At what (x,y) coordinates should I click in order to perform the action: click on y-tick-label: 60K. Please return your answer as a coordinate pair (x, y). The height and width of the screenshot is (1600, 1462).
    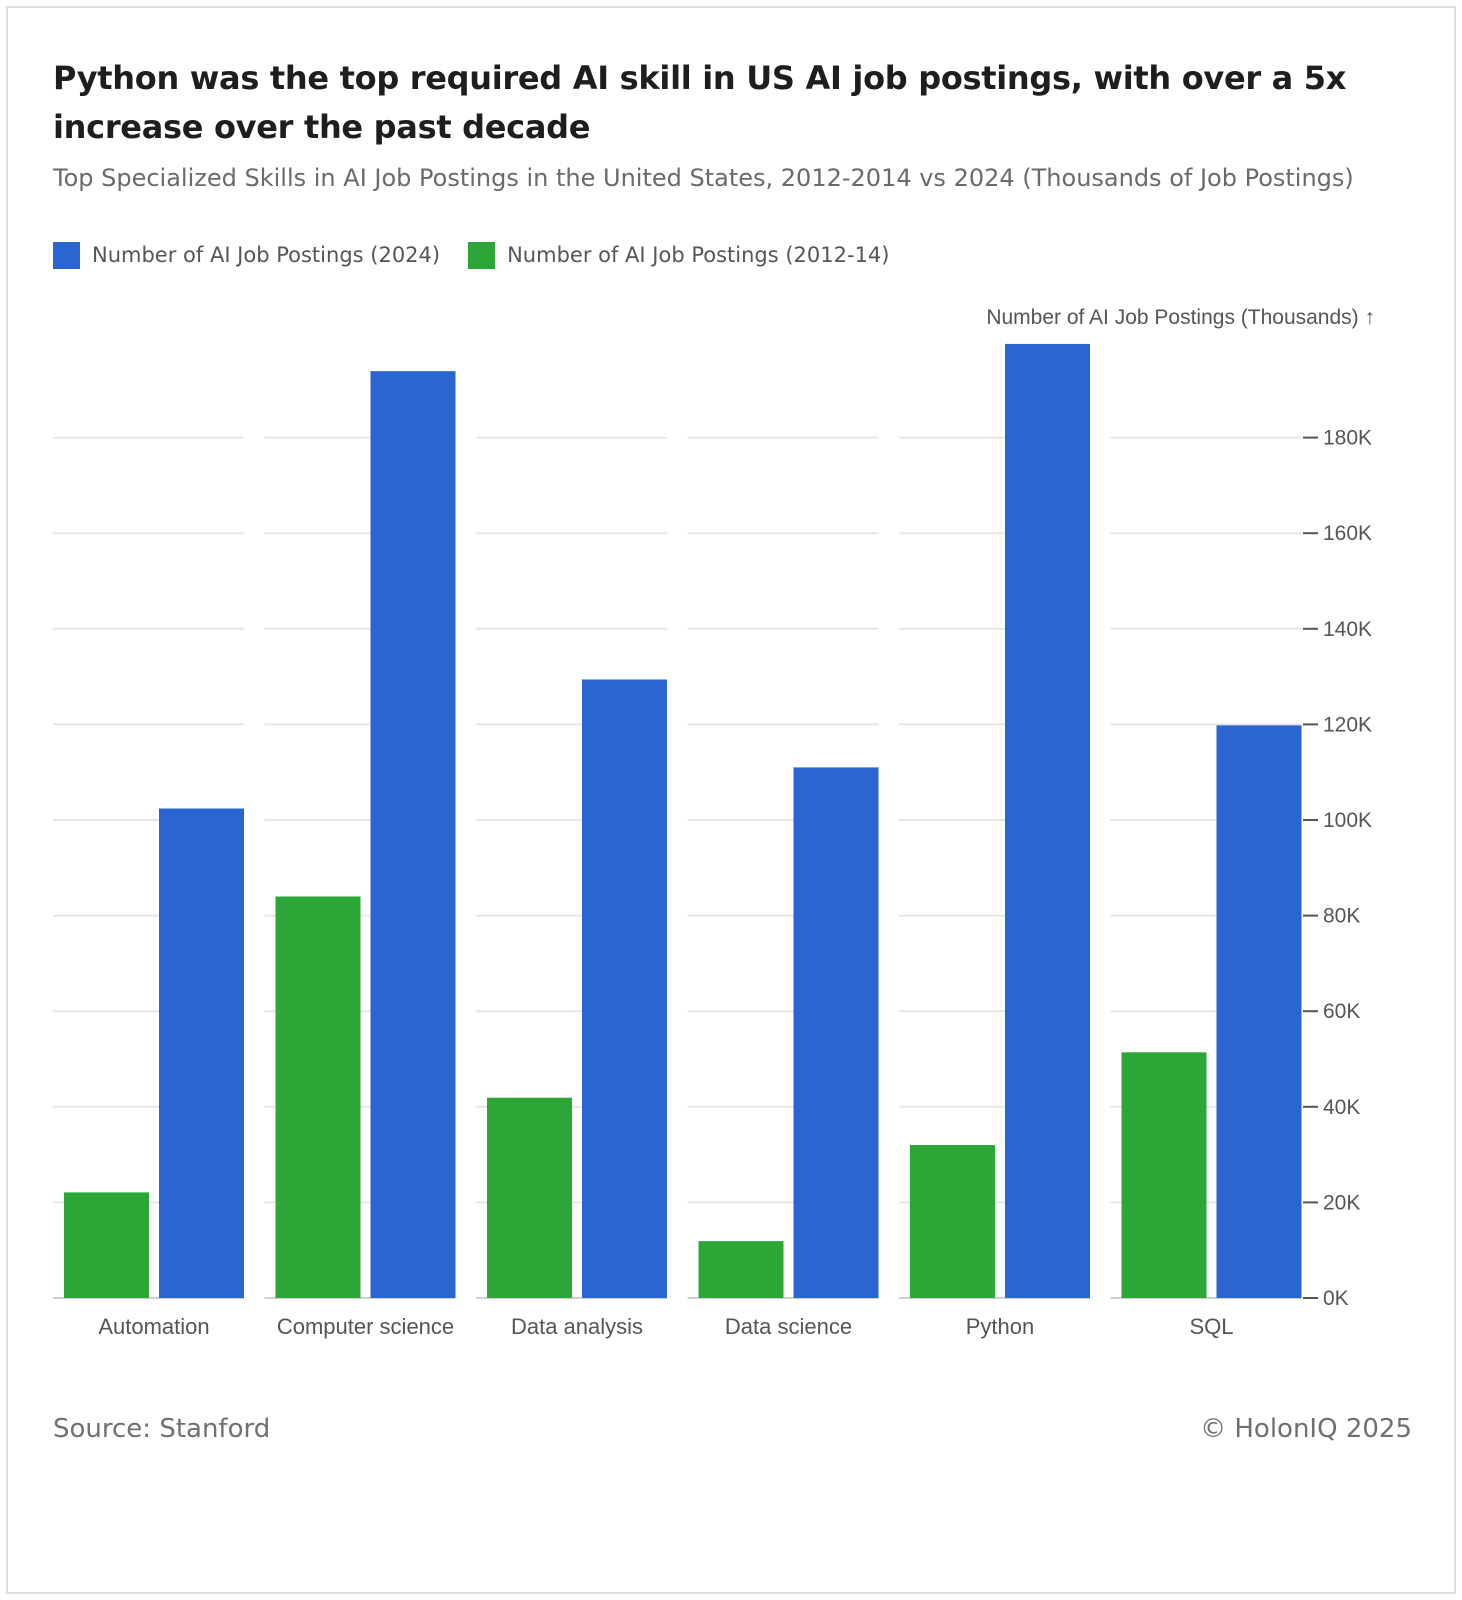
    Looking at the image, I should click on (1341, 1011).